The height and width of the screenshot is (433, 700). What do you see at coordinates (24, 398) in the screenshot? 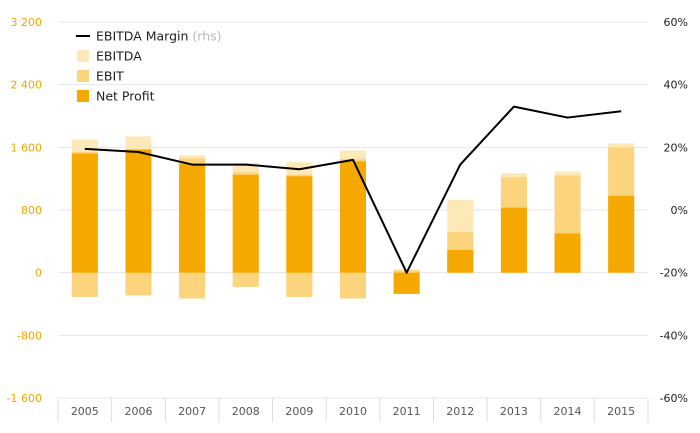
I see `left-tick-label: -1 600` at bounding box center [24, 398].